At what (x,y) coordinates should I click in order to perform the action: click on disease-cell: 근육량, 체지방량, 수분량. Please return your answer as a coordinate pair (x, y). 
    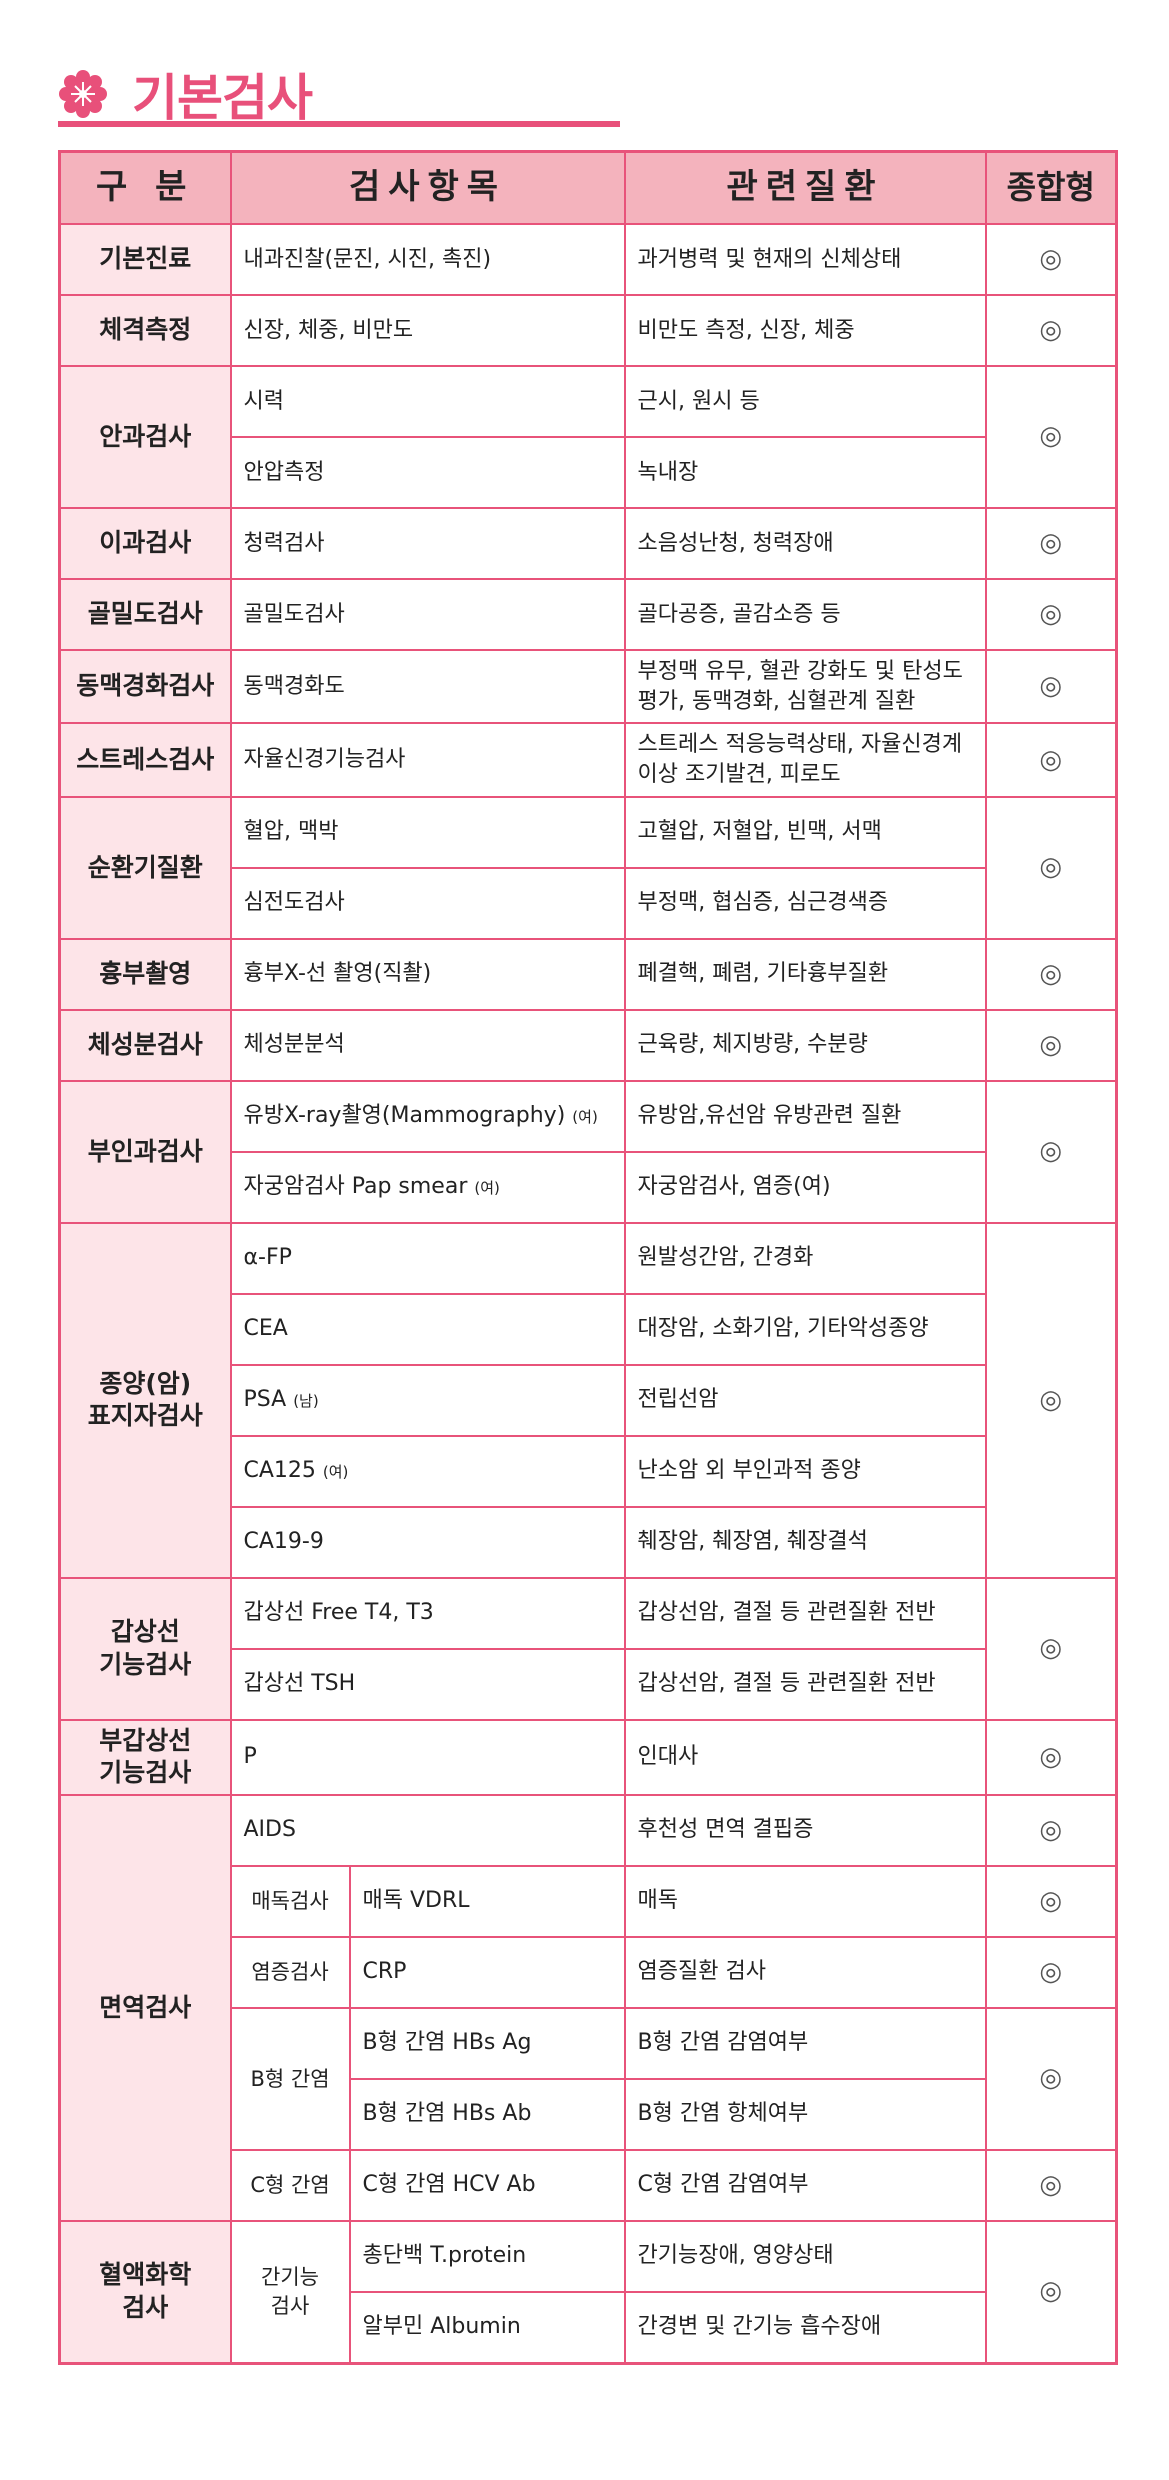
    Looking at the image, I should click on (805, 1045).